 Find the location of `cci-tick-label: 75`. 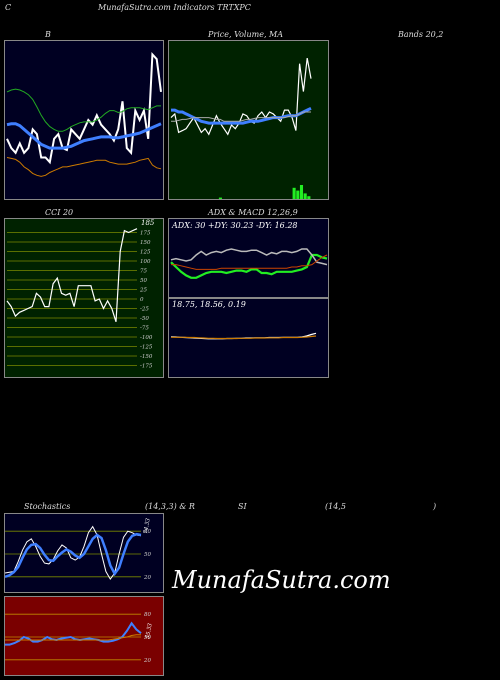

cci-tick-label: 75 is located at coordinates (143, 272).